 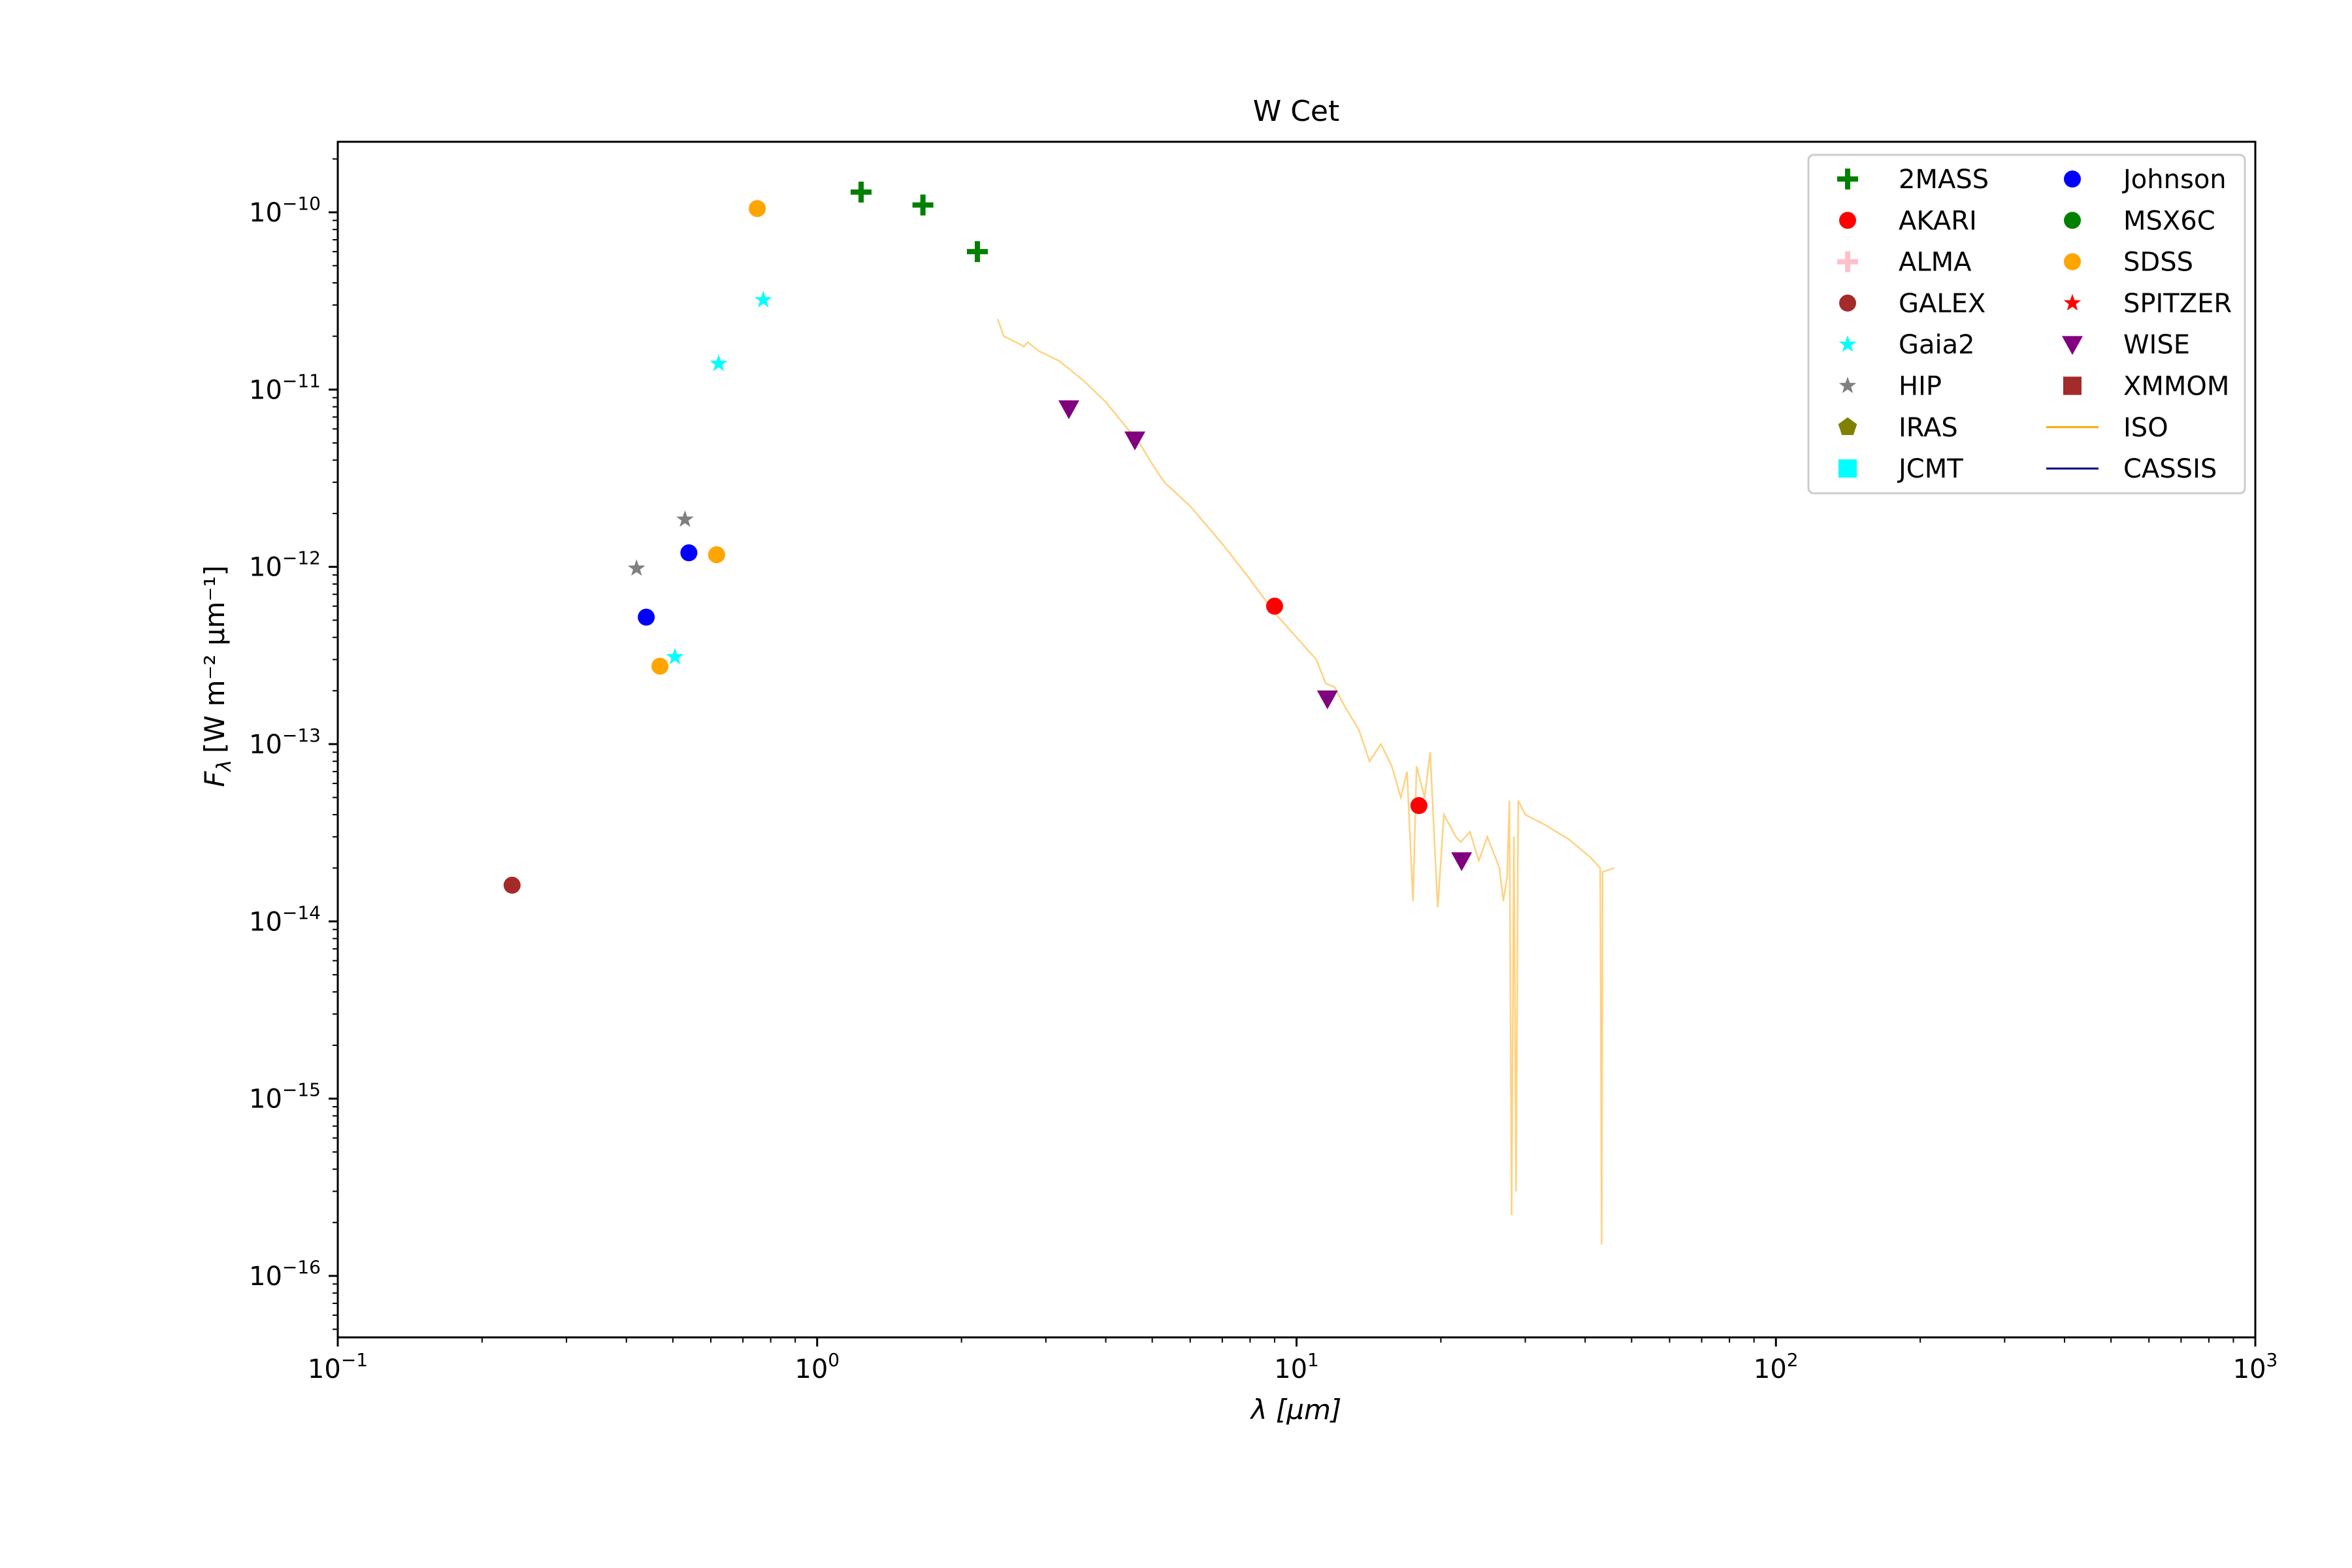 I want to click on x-tick-label: 10⁰, so click(x=817, y=1366).